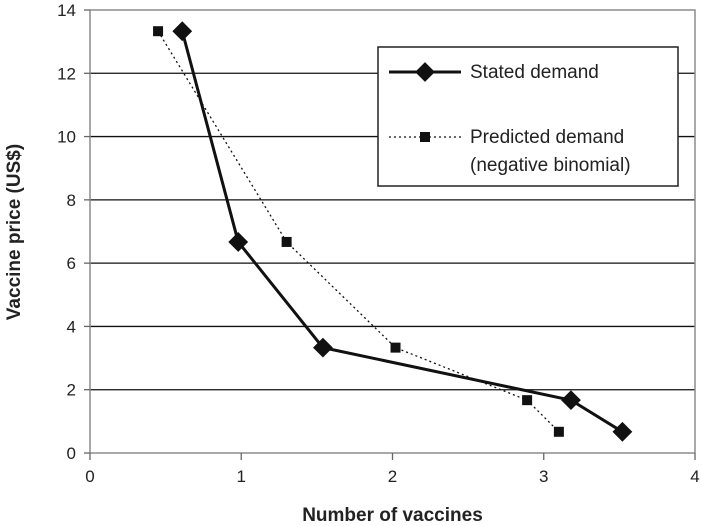  Describe the element at coordinates (89, 476) in the screenshot. I see `x-tick-label-0: 0` at that location.